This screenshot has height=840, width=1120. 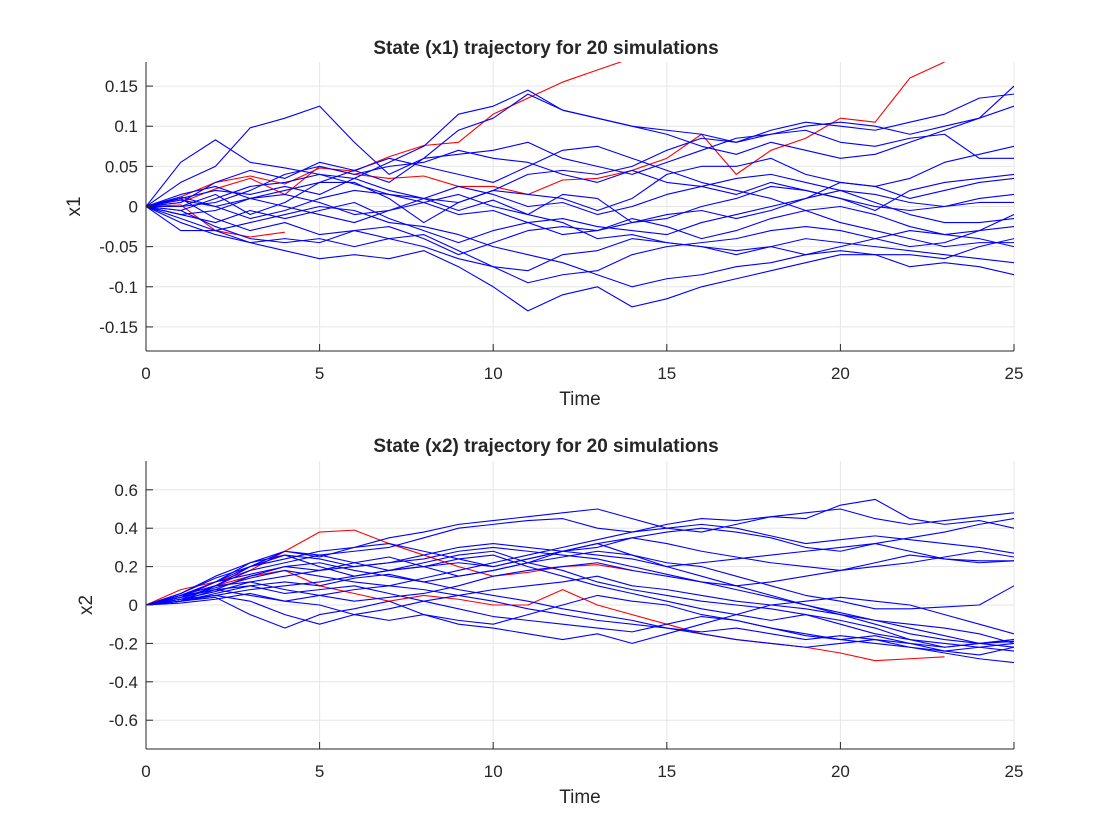 What do you see at coordinates (126, 126) in the screenshot?
I see `y-tick-label: 0.1` at bounding box center [126, 126].